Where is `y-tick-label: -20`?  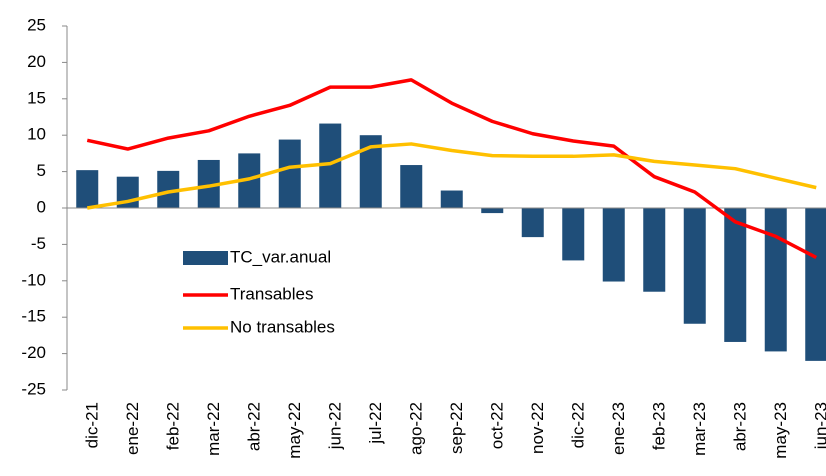 y-tick-label: -20 is located at coordinates (33, 352).